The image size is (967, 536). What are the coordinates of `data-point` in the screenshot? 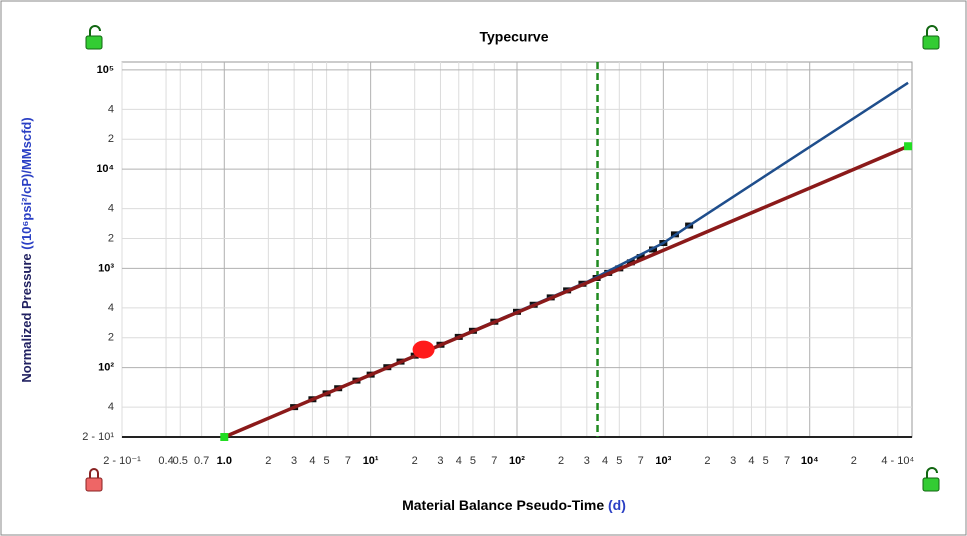 It's located at (640, 257).